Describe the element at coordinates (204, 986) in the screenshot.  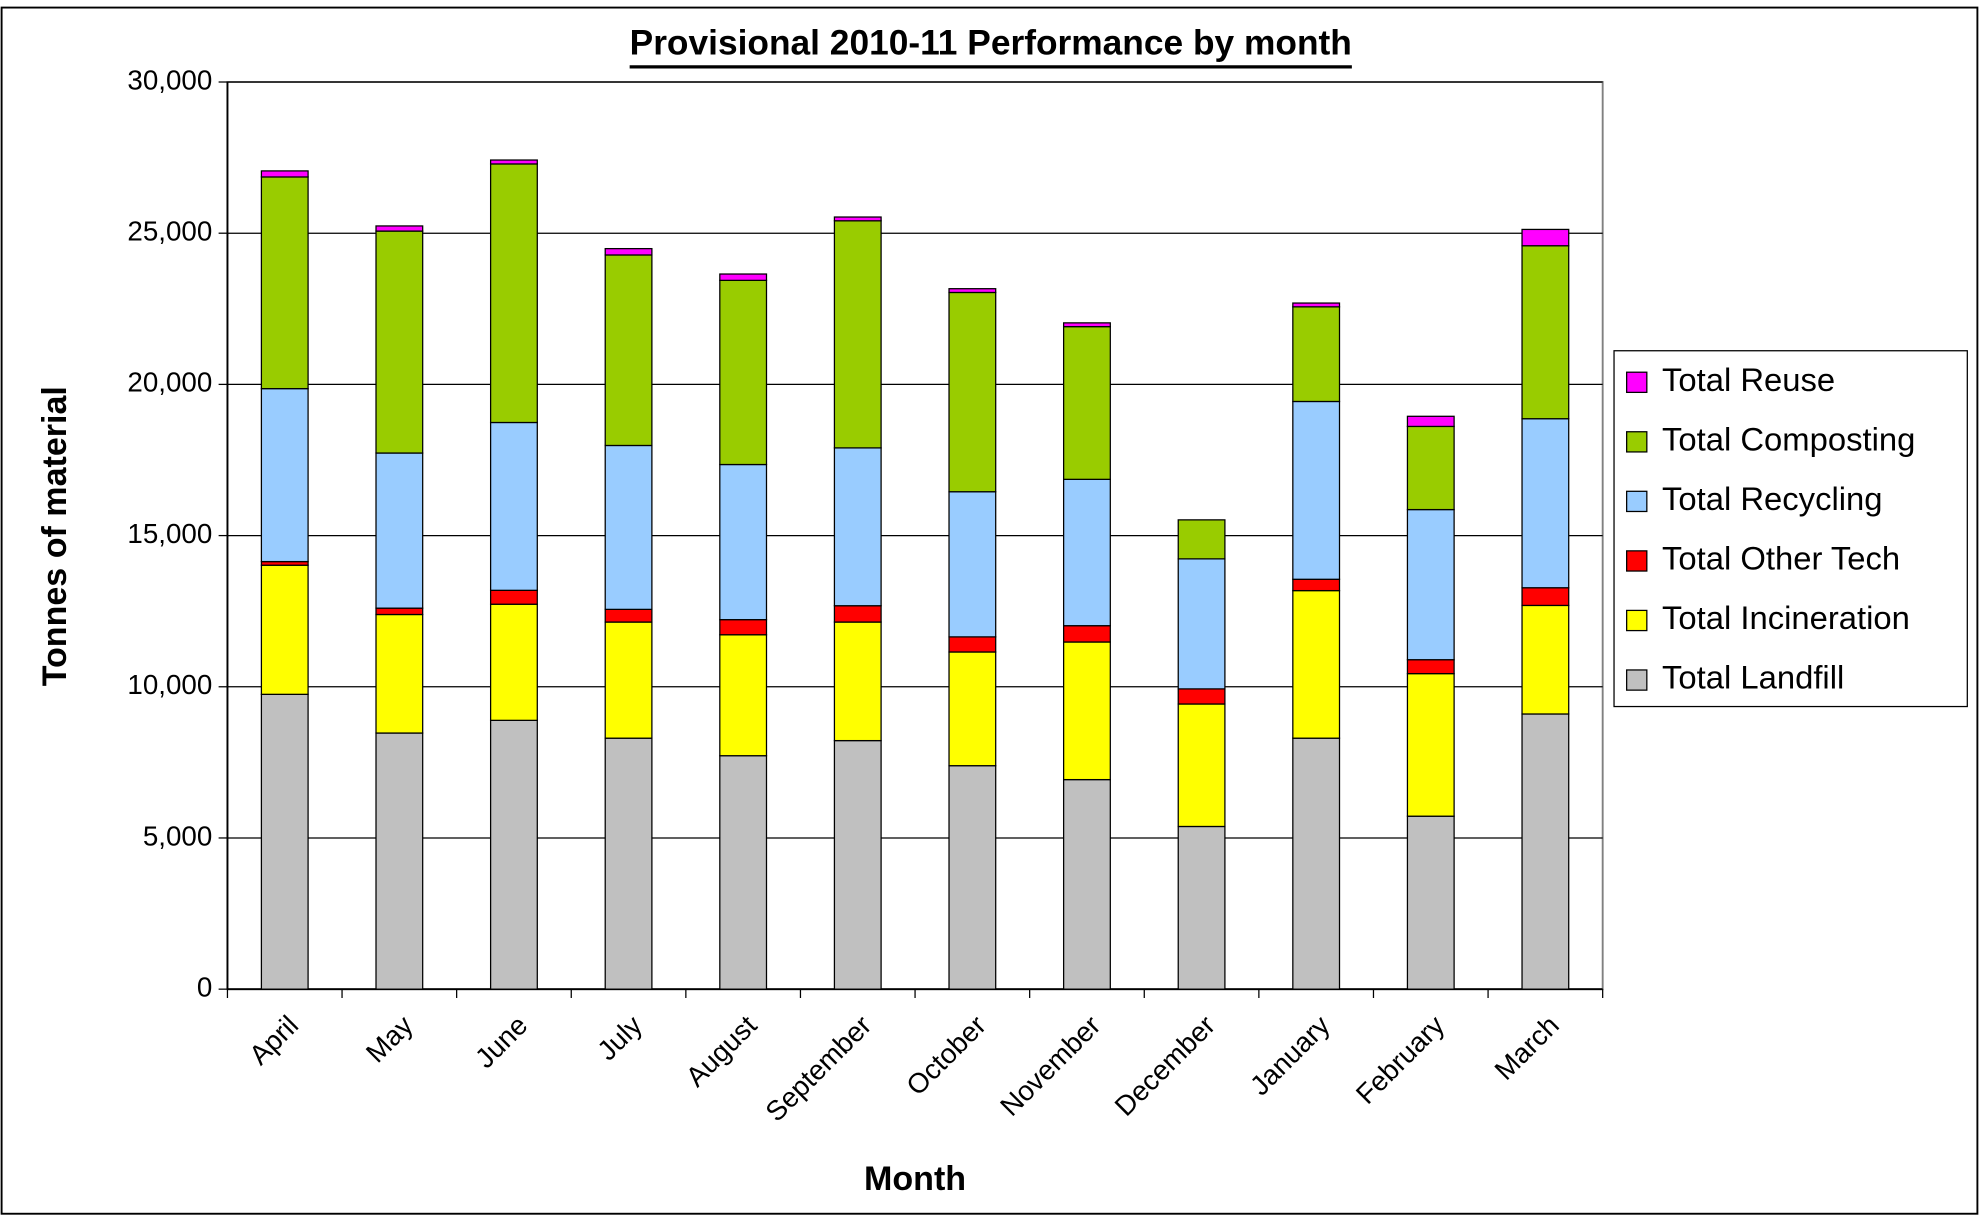
I see `y-tick-label: 0` at that location.